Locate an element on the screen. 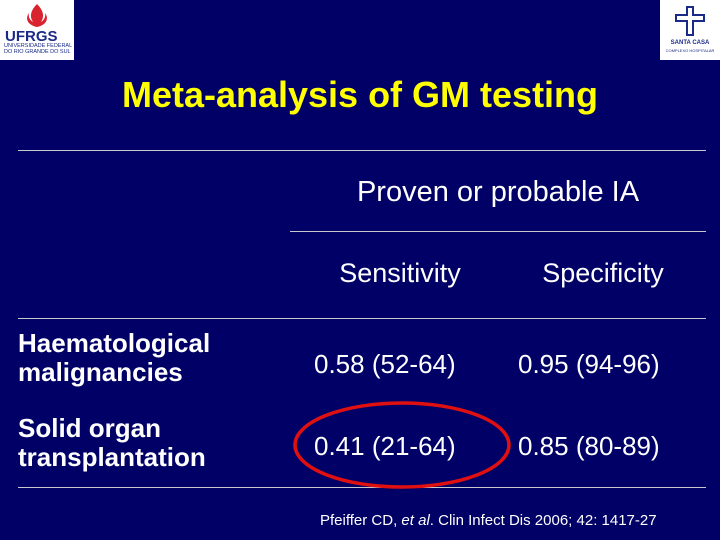  column-header-sensitivity: Sensitivity is located at coordinates (400, 273).